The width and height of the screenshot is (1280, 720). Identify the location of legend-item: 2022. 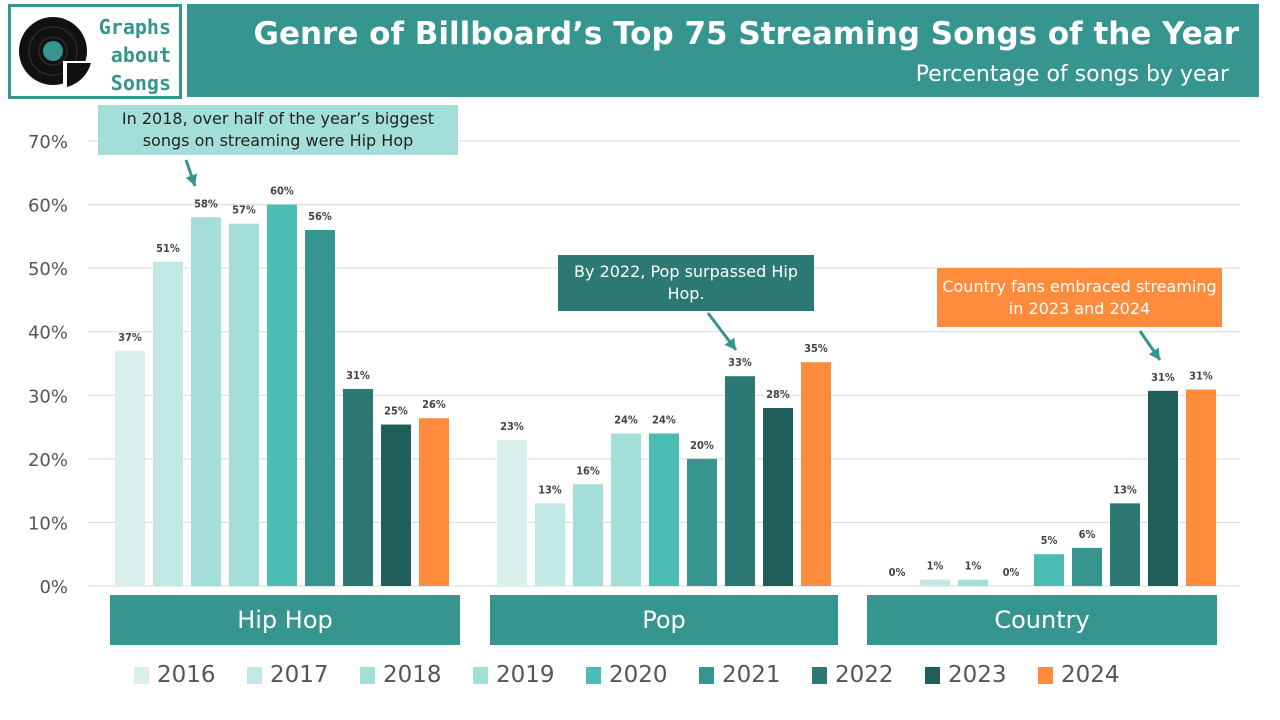
(868, 675).